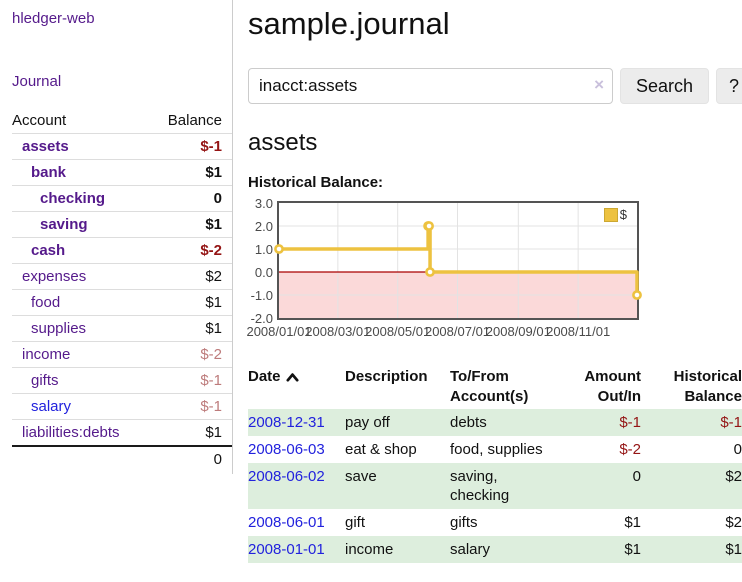 This screenshot has height=582, width=742. What do you see at coordinates (45, 380) in the screenshot?
I see `account-link-gifts: gifts` at bounding box center [45, 380].